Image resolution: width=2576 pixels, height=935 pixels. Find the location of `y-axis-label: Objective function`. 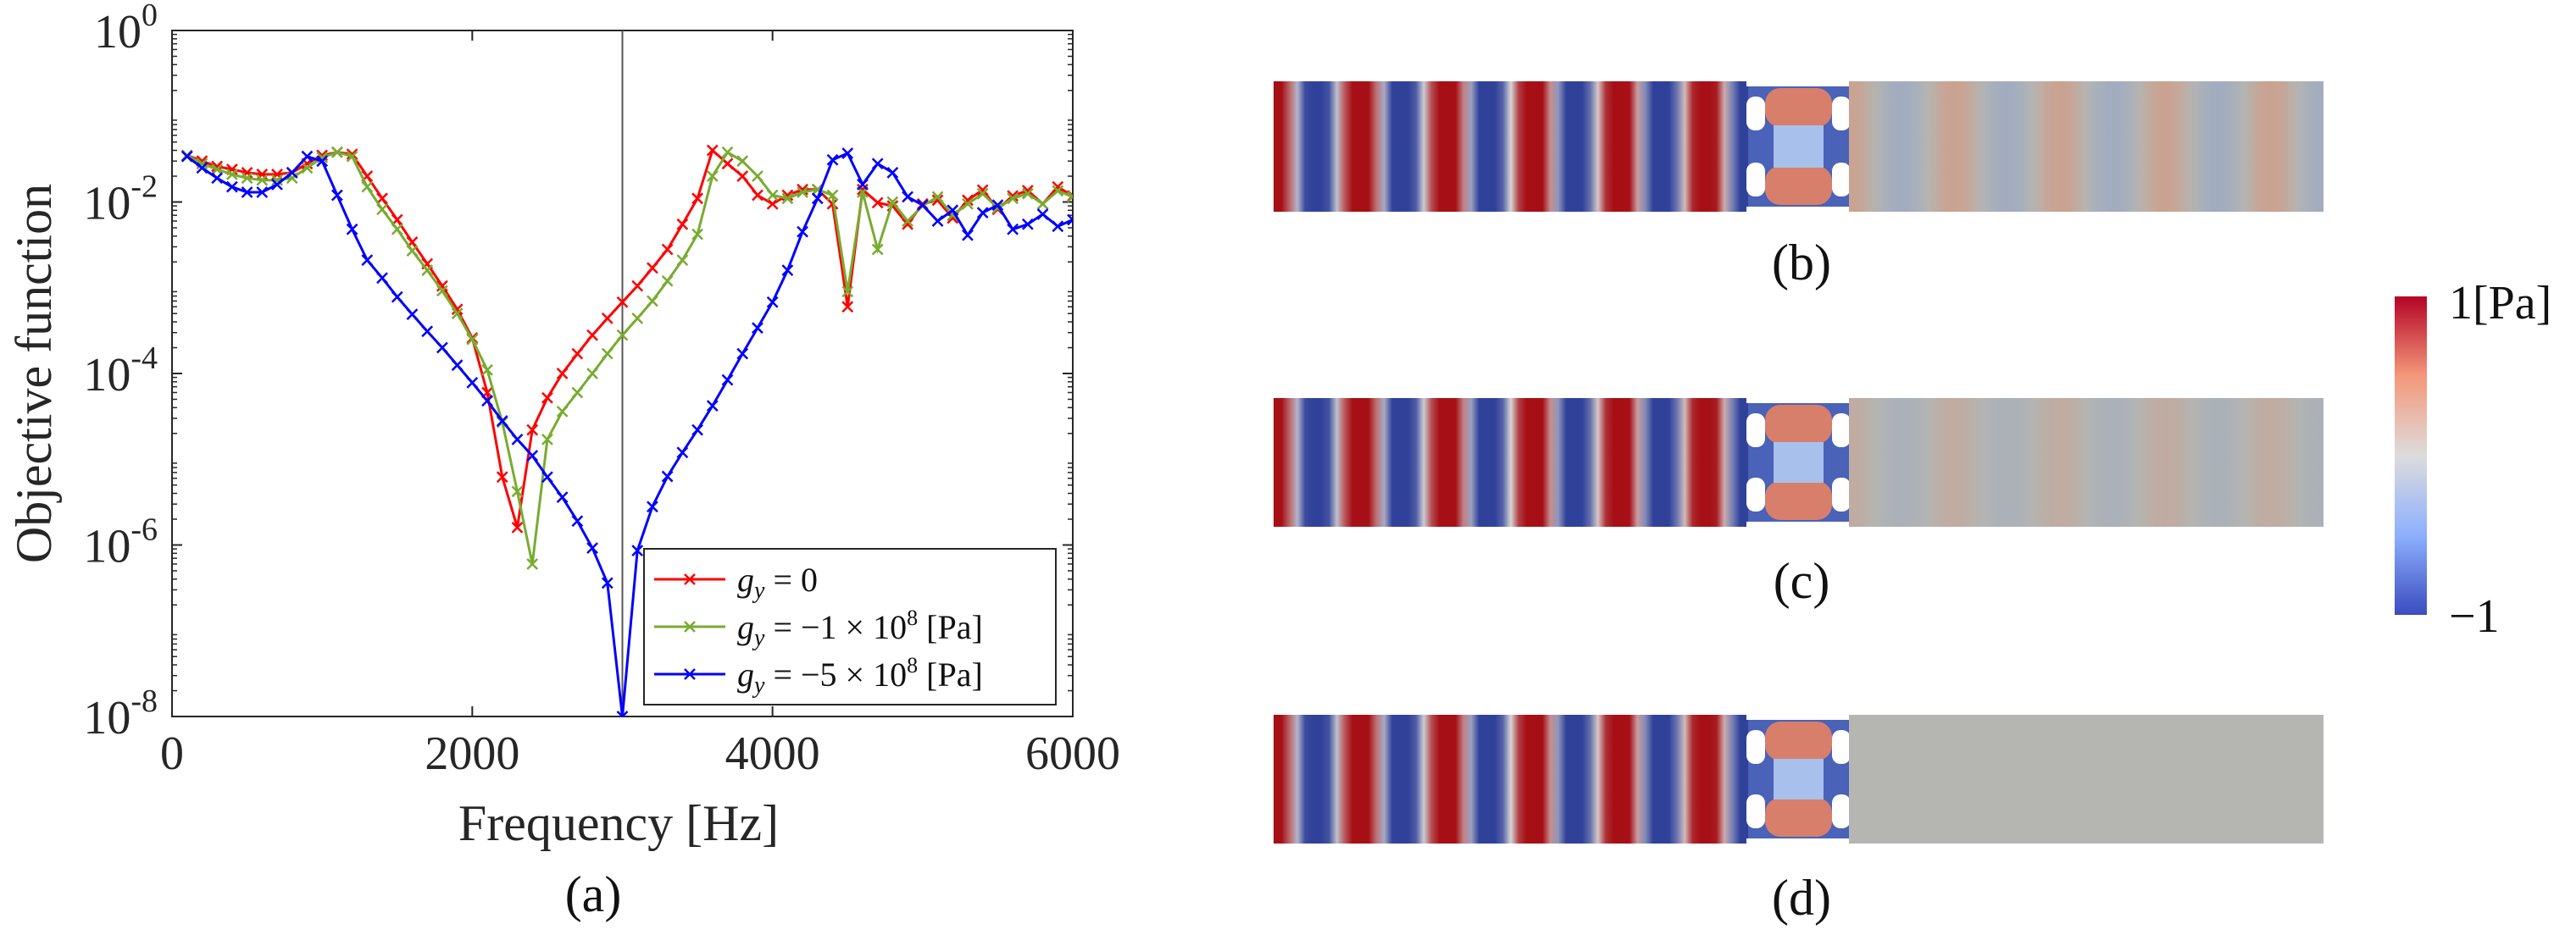

y-axis-label: Objective function is located at coordinates (34, 373).